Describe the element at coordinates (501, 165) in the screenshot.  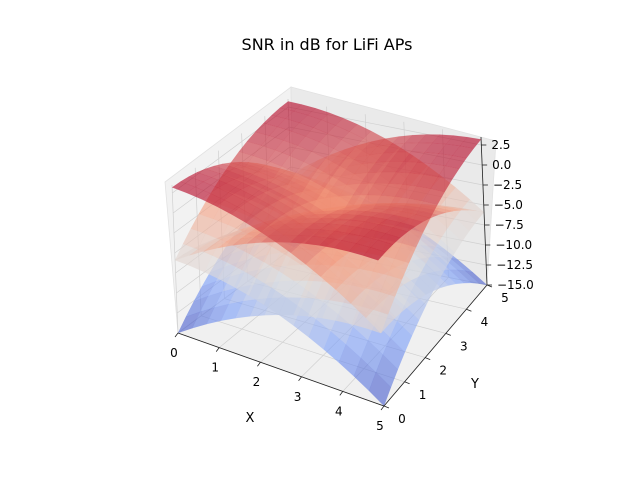
I see `z-tick-label: 0.0` at that location.